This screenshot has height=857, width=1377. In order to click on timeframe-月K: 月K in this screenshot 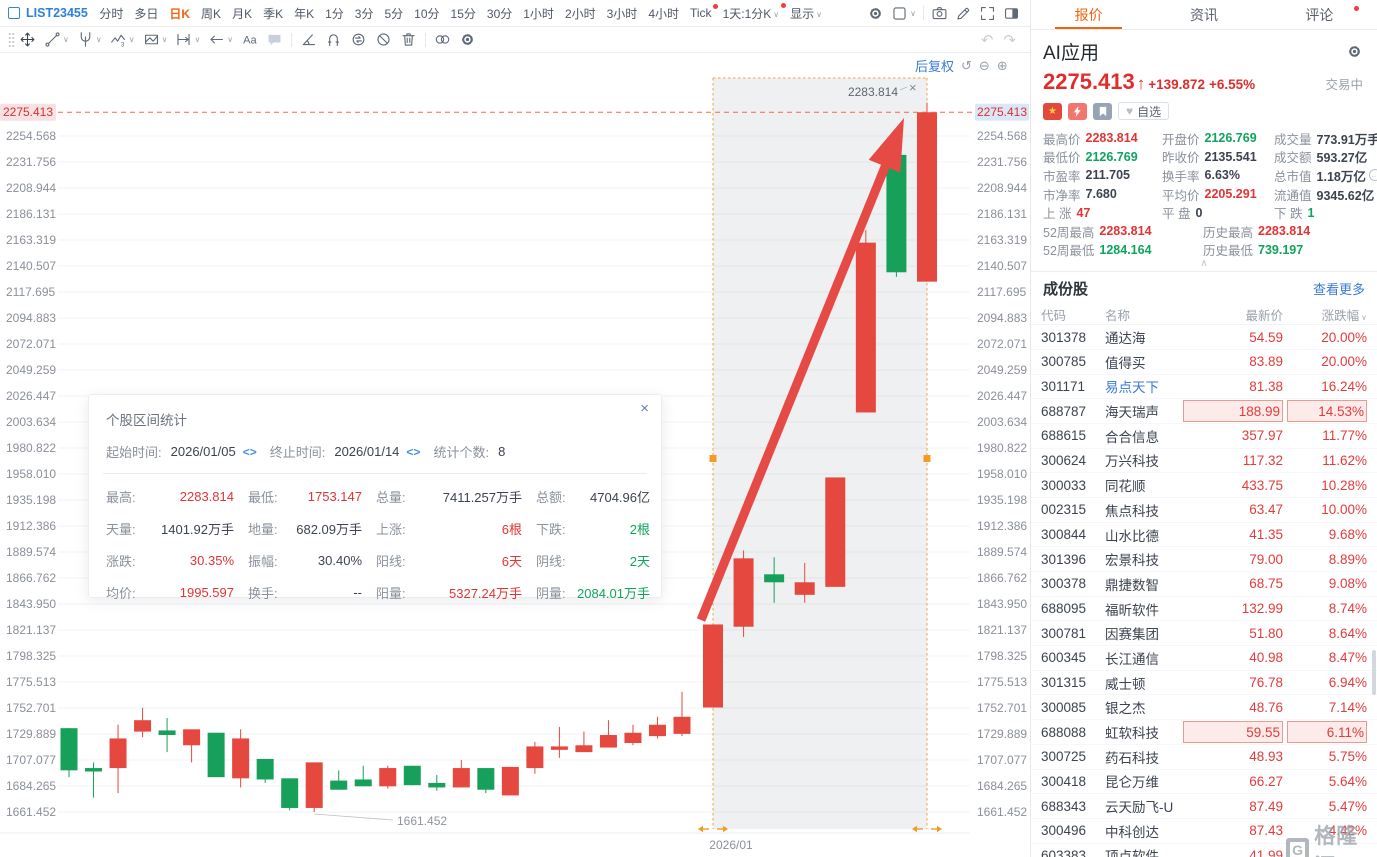, I will do `click(242, 13)`.